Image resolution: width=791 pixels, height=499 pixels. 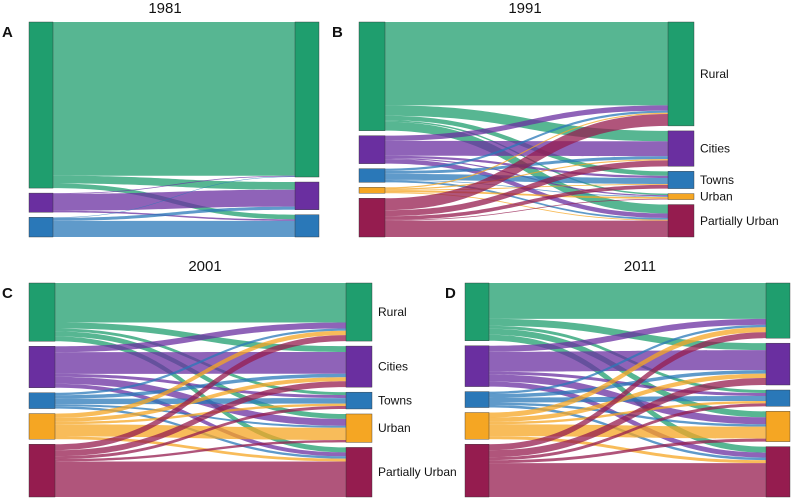 I want to click on flow-towns-to-partially-urban, so click(x=526, y=200).